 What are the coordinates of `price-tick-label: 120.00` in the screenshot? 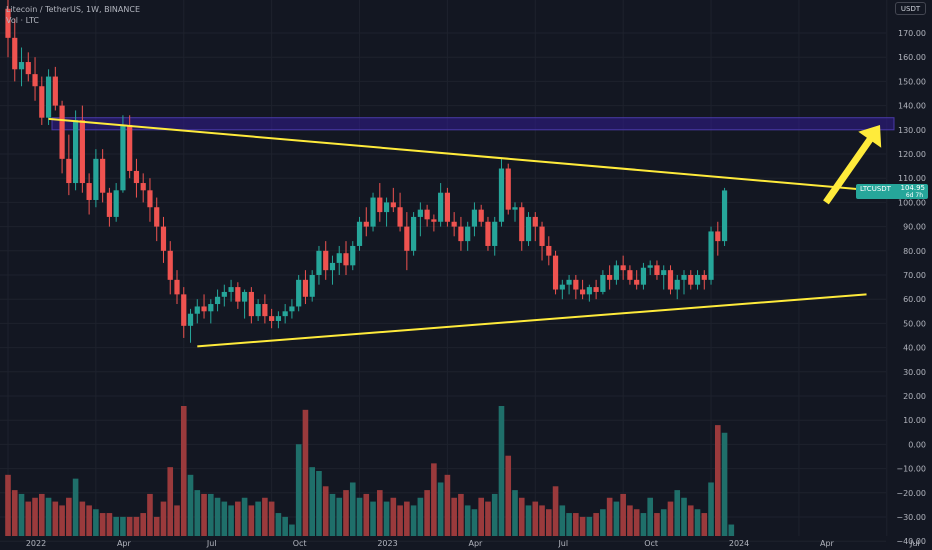 It's located at (912, 154).